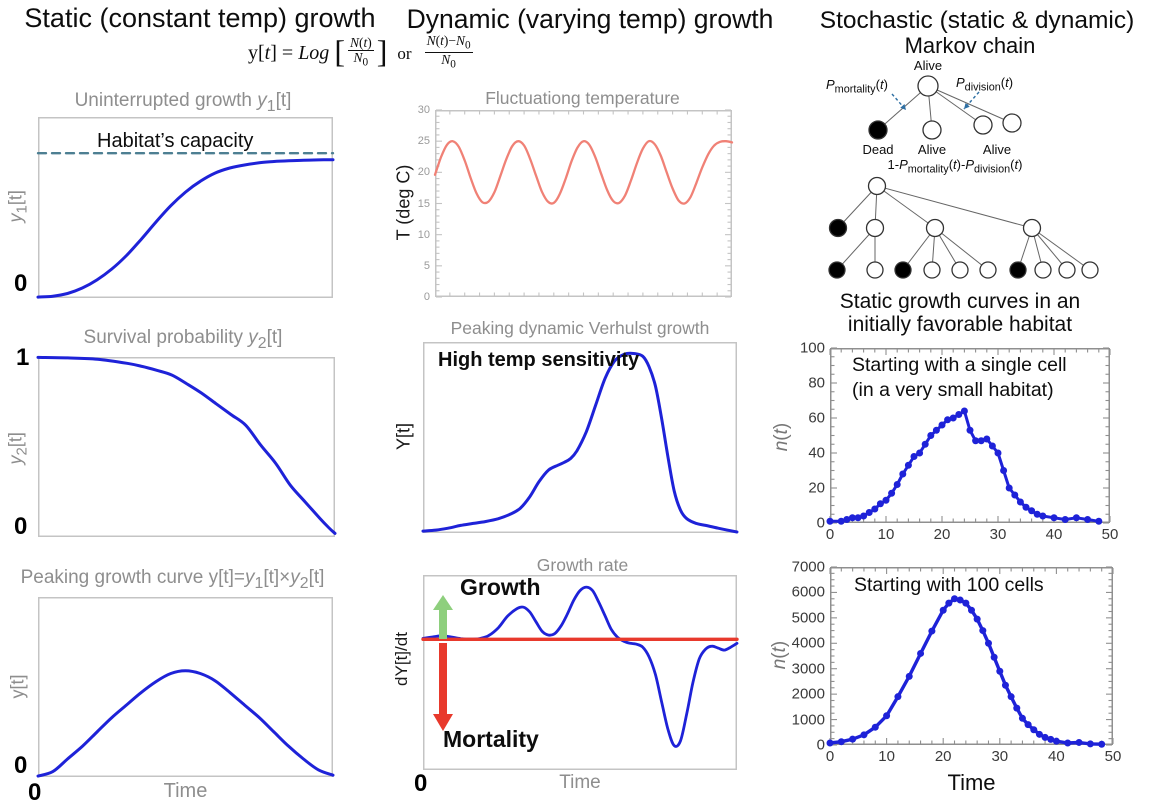 The width and height of the screenshot is (1156, 810). Describe the element at coordinates (808, 592) in the screenshot. I see `tick-label: 6000` at that location.